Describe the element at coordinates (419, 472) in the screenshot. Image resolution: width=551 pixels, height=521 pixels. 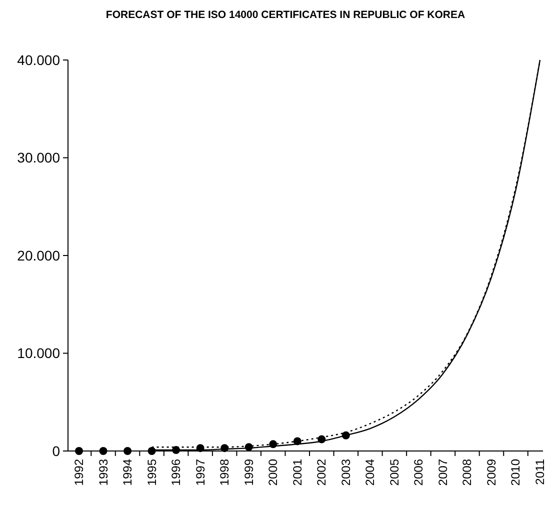
I see `x-tick-label: 2006` at that location.